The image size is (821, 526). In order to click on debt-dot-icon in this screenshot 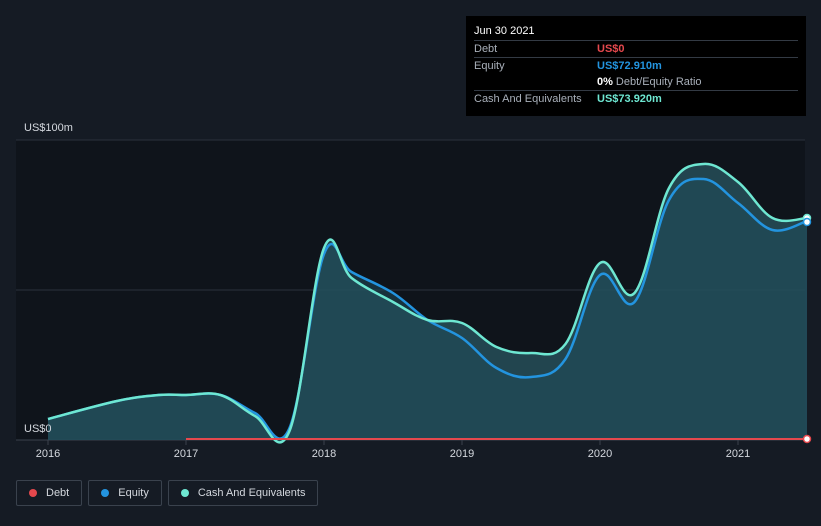, I will do `click(33, 493)`.